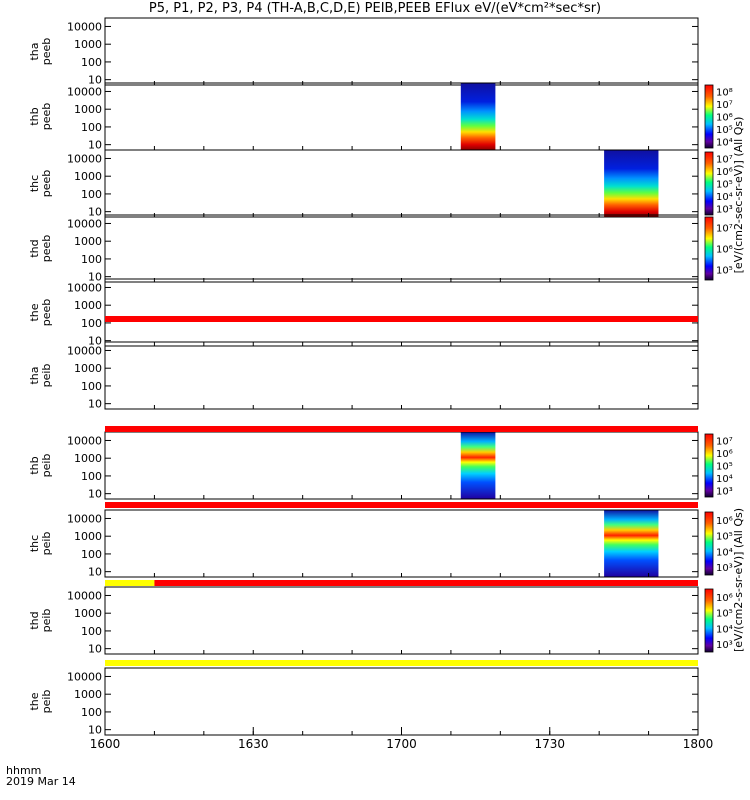 This screenshot has height=800, width=750. Describe the element at coordinates (84, 91) in the screenshot. I see `ytick-label-thb-peeb-10000: 10000` at that location.